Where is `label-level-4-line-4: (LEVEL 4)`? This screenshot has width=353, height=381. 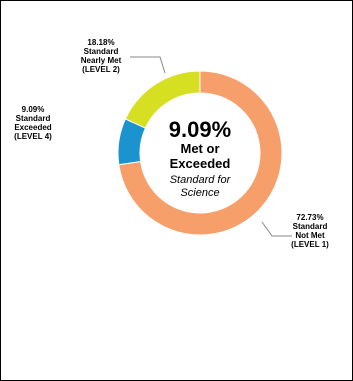
label-level-4-line-4: (LEVEL 4) is located at coordinates (33, 136).